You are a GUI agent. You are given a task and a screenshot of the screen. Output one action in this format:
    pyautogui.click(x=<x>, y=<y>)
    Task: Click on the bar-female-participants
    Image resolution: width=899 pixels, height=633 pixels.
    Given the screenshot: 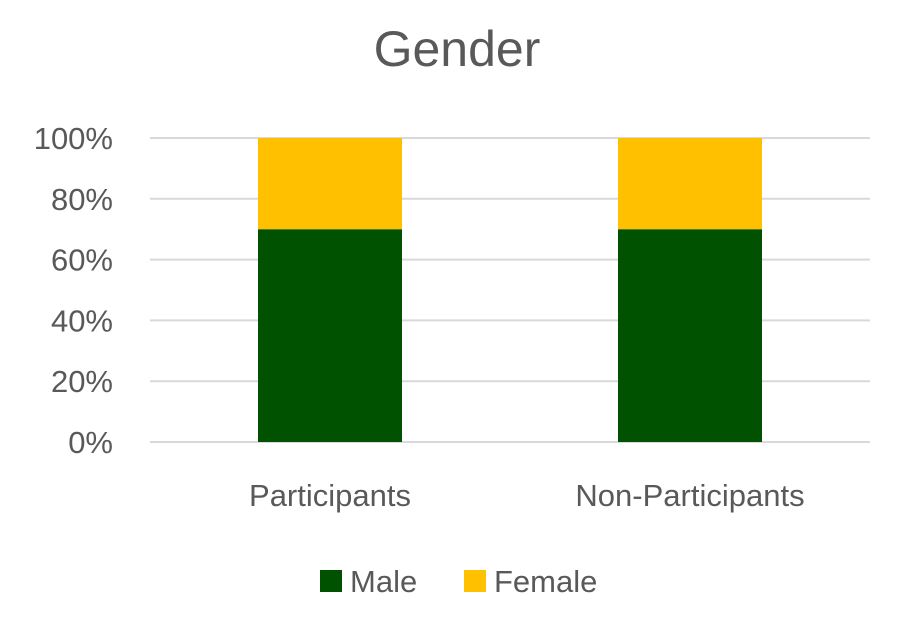 What is the action you would take?
    pyautogui.click(x=330, y=184)
    